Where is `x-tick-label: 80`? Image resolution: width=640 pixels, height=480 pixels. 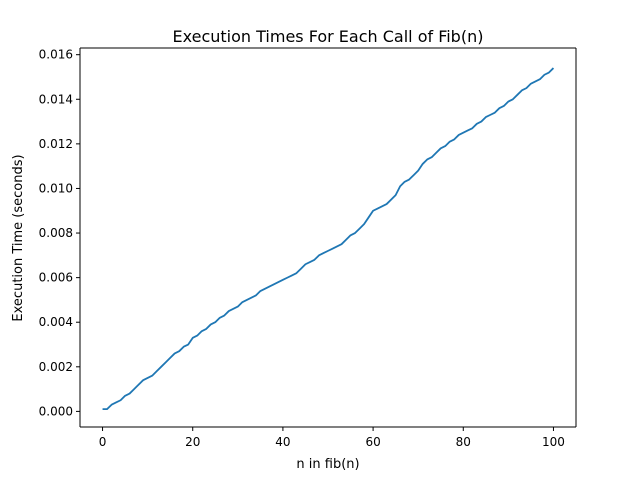 x-tick-label: 80 is located at coordinates (463, 442).